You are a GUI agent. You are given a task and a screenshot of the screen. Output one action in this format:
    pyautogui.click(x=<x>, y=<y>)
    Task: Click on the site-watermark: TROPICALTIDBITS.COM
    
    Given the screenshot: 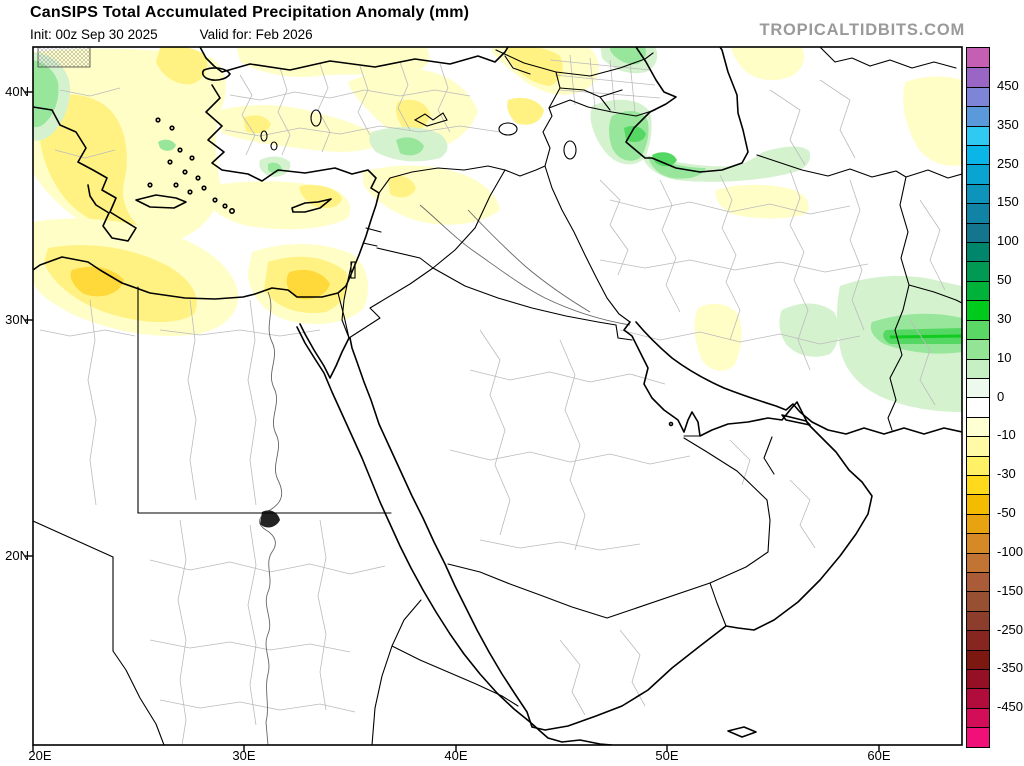 What is the action you would take?
    pyautogui.click(x=862, y=30)
    